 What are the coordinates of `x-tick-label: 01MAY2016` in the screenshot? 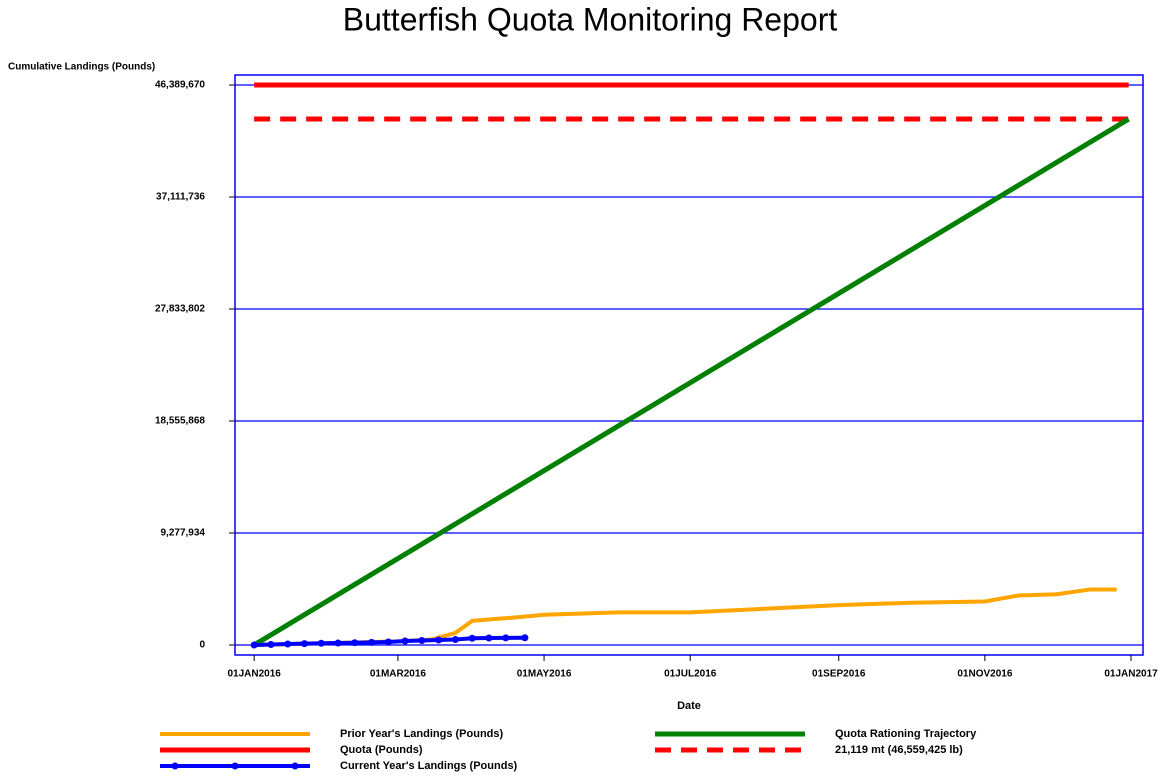 It's located at (544, 674).